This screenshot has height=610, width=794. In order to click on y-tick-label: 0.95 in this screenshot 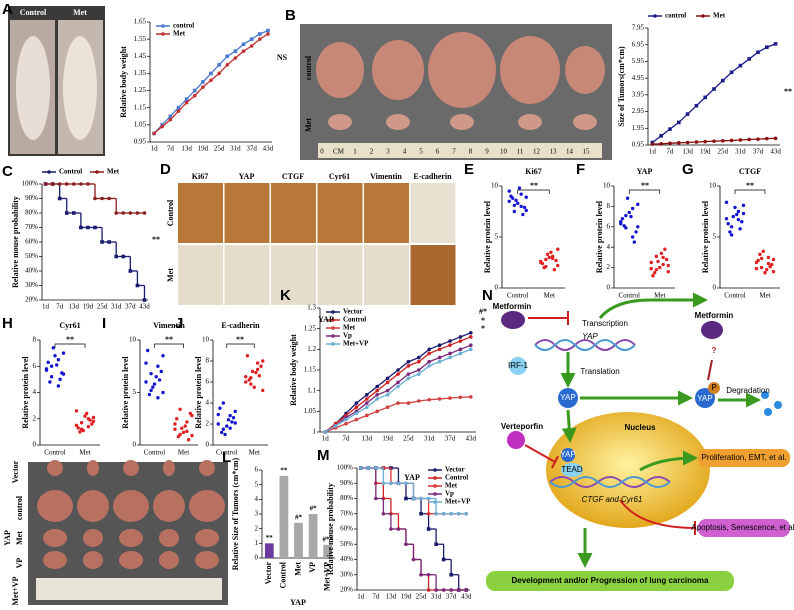, I will do `click(140, 142)`.